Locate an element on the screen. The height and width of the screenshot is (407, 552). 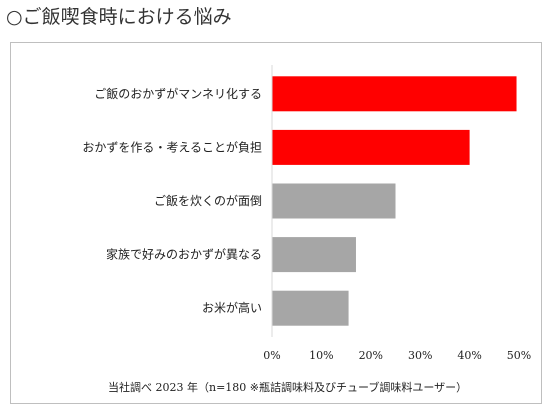
source-note: 当社調べ 2023 年（n=180 ※瓶詰調味料及びチューブ調味料ユーザー） is located at coordinates (288, 387).